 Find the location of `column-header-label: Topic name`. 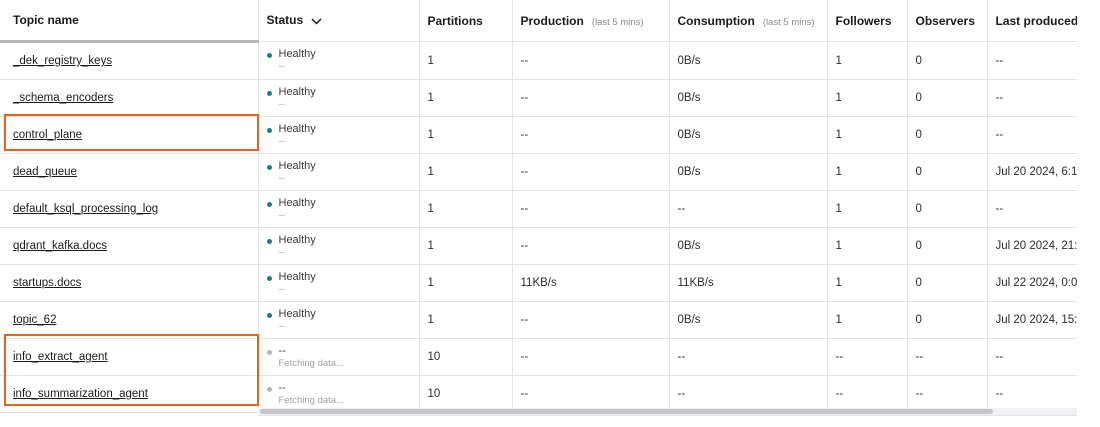

column-header-label: Topic name is located at coordinates (46, 20).